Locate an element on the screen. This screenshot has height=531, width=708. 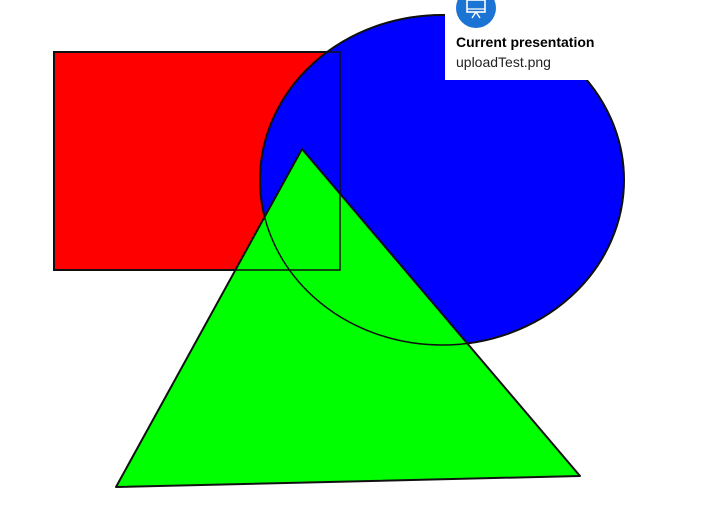
current-presentation-toast: Current presentation uploadTest.png is located at coordinates (576, 40).